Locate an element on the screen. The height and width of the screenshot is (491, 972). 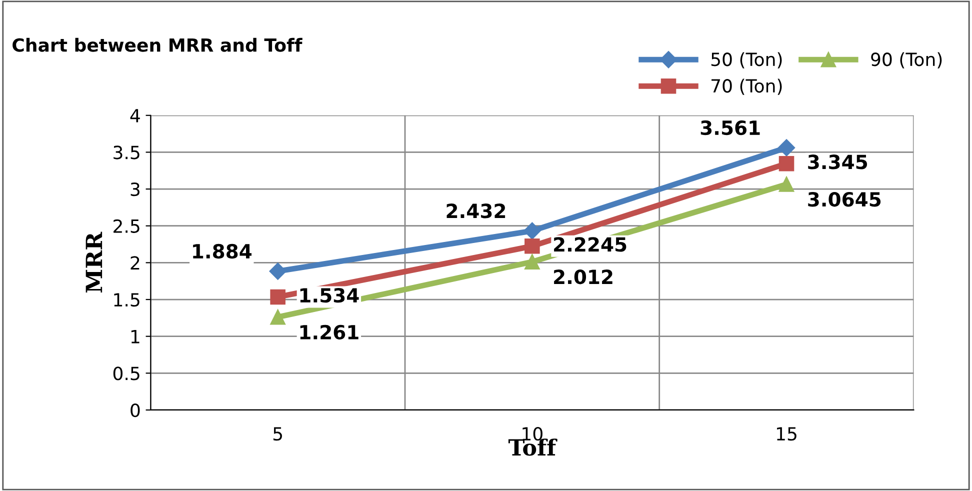
data-label: 3.0645 is located at coordinates (844, 199).